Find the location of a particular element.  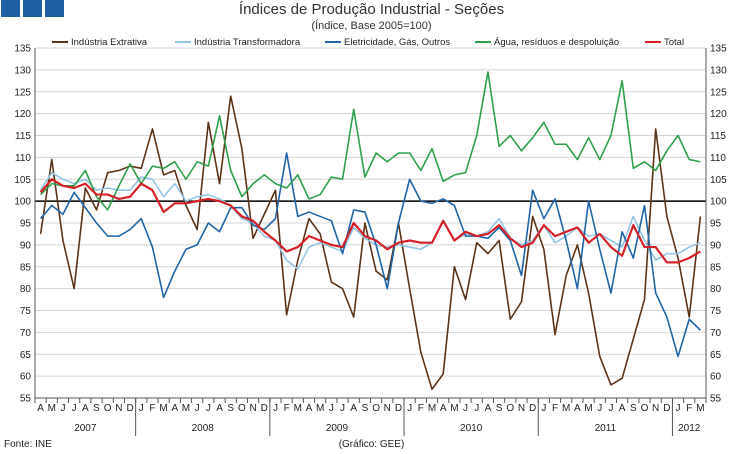

y-tick-label-right: 125 is located at coordinates (718, 92).